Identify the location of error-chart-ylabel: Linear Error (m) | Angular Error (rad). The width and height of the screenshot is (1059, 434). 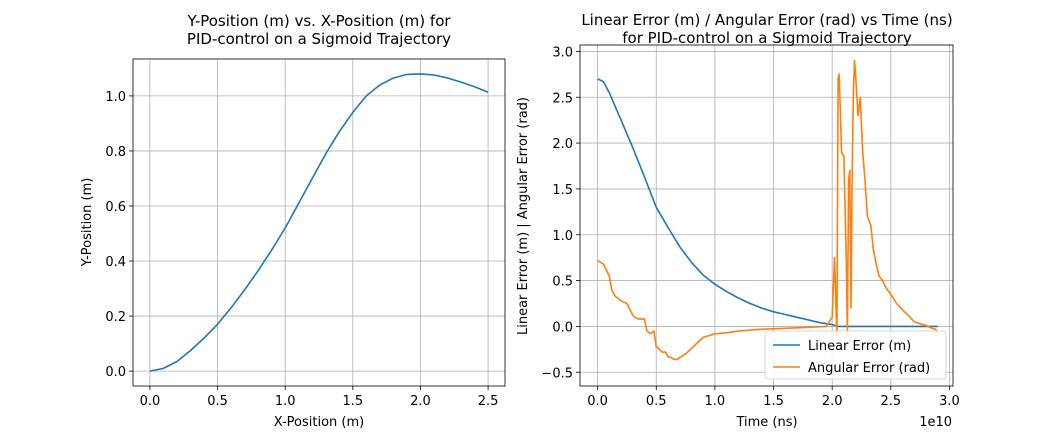
(523, 216).